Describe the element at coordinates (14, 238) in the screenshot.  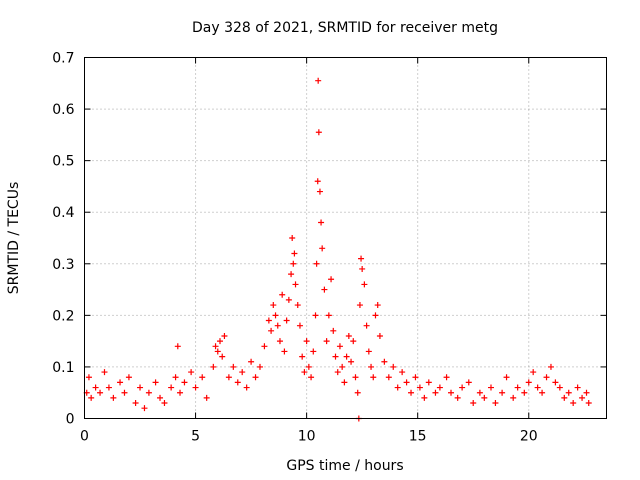
I see `y-axis-label: SRMTID / TECUs` at that location.